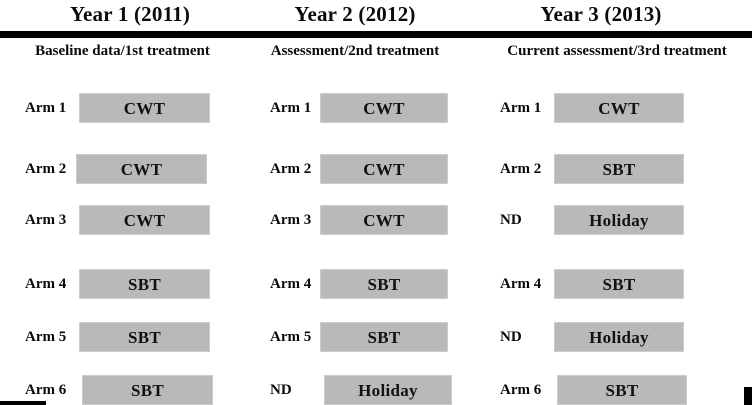  I want to click on scan-artifact-bottom-left, so click(23, 403).